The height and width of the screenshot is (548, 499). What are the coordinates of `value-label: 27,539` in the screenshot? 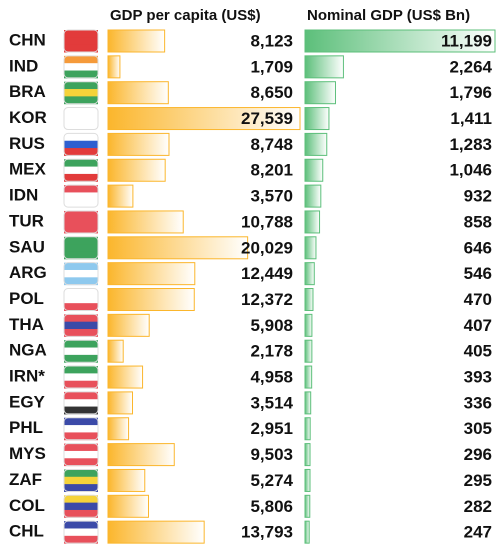 It's located at (267, 118).